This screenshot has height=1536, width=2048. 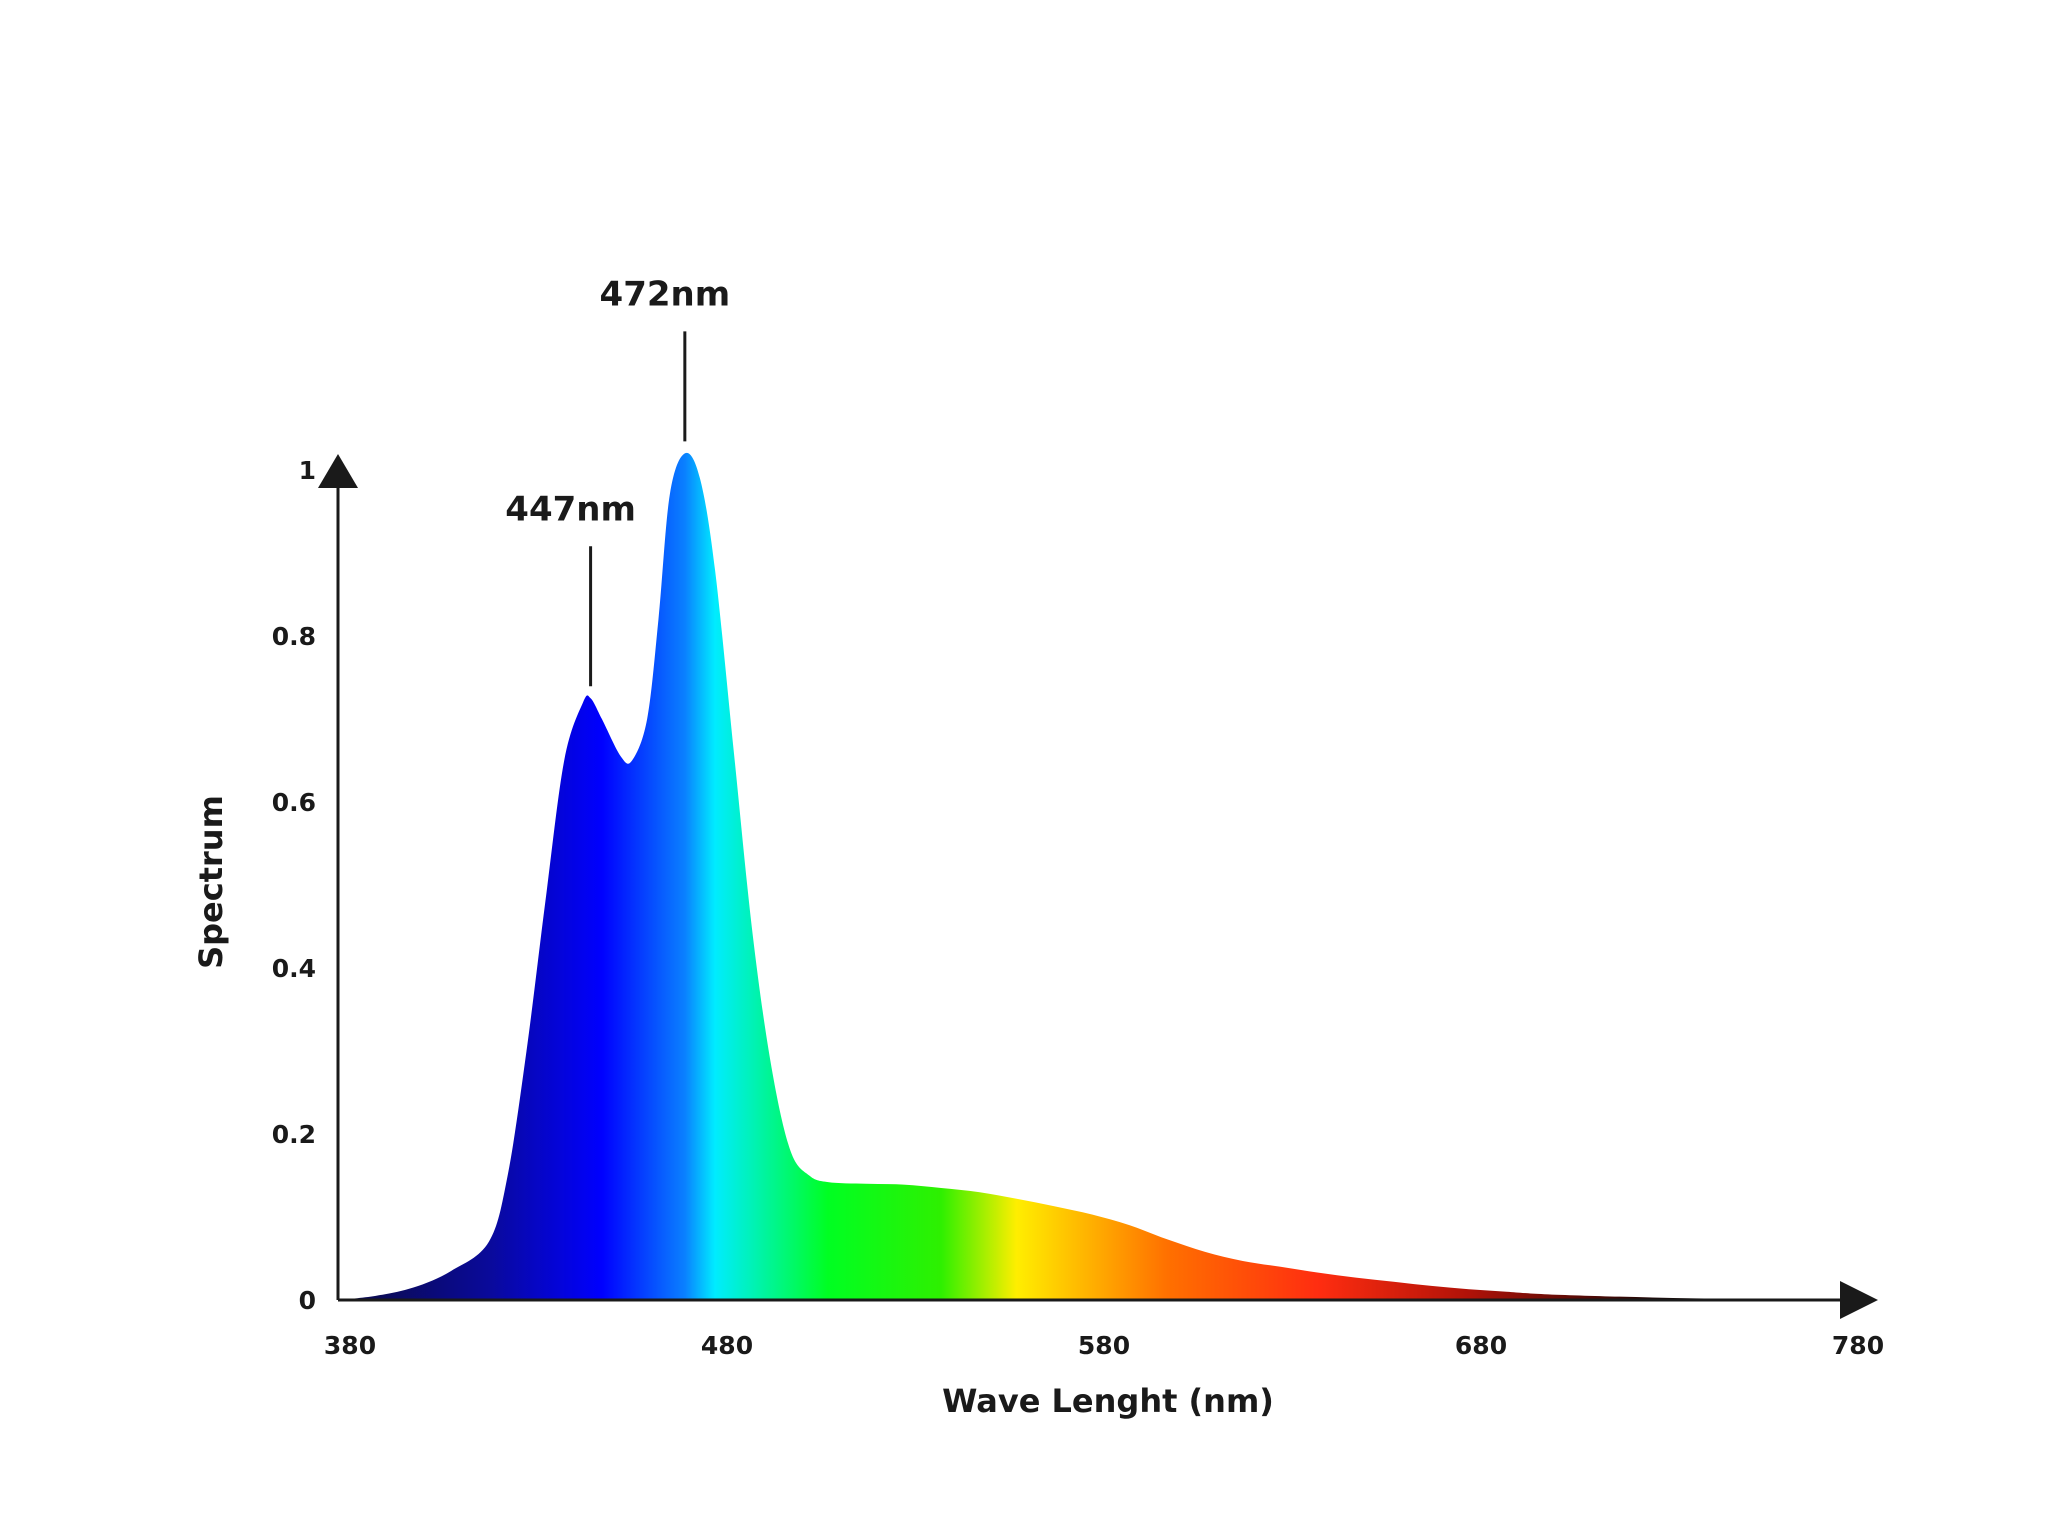 I want to click on x-tick-label: 680, so click(x=1481, y=1345).